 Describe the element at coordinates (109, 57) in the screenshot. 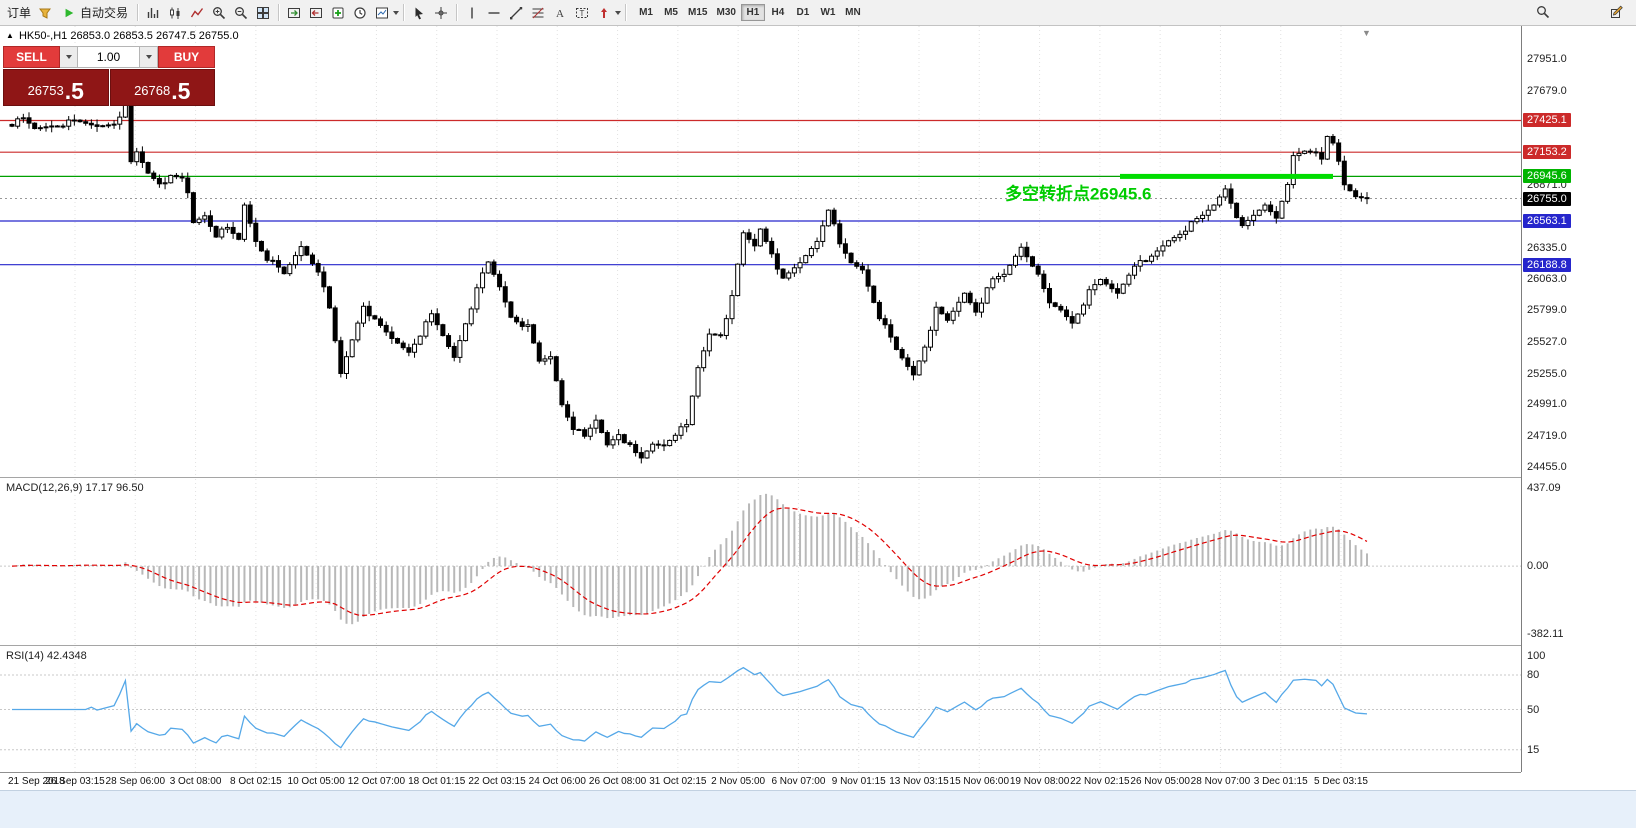

I see `volume-input` at that location.